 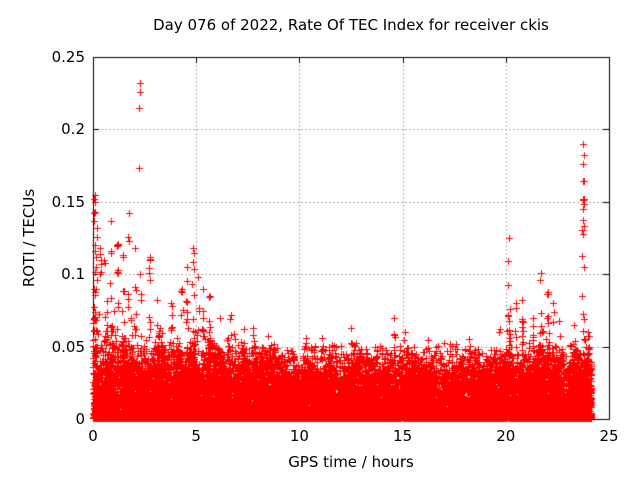 What do you see at coordinates (506, 436) in the screenshot?
I see `x-tick-label: 20` at bounding box center [506, 436].